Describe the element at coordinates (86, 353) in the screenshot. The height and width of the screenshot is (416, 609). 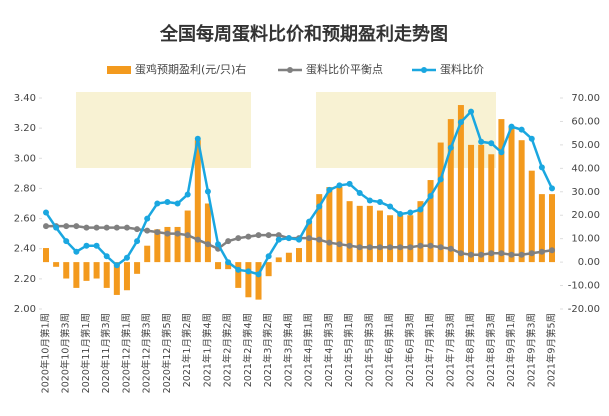
I see `x-tick-label: 2020年11月第1周` at that location.